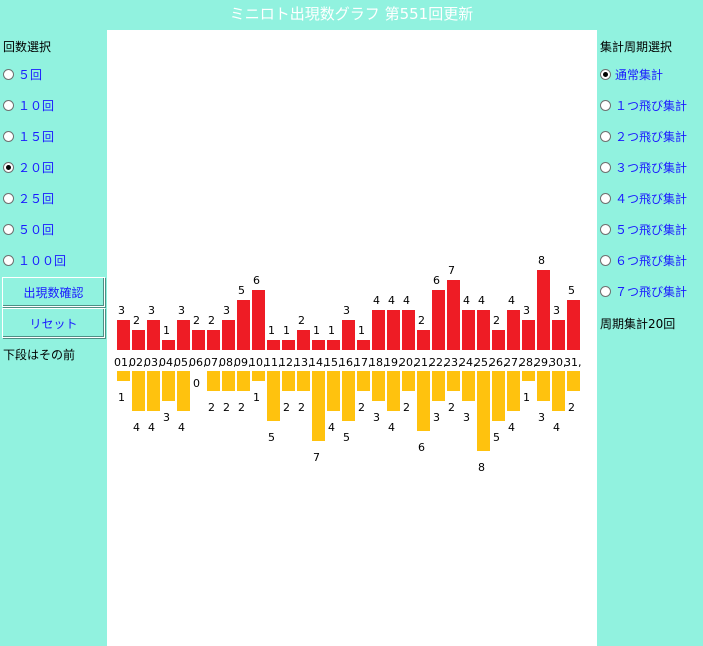 The image size is (703, 646). I want to click on count-selection-label: 回数選択, so click(27, 47).